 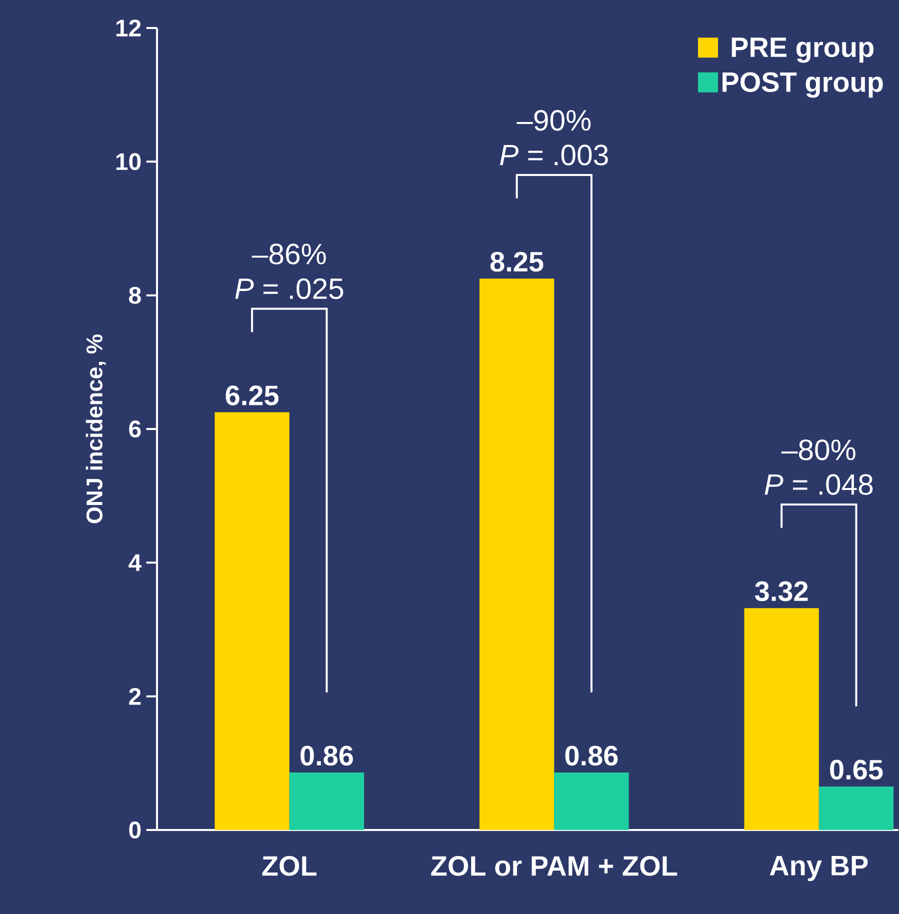 What do you see at coordinates (517, 262) in the screenshot?
I see `data-label: 8.25` at bounding box center [517, 262].